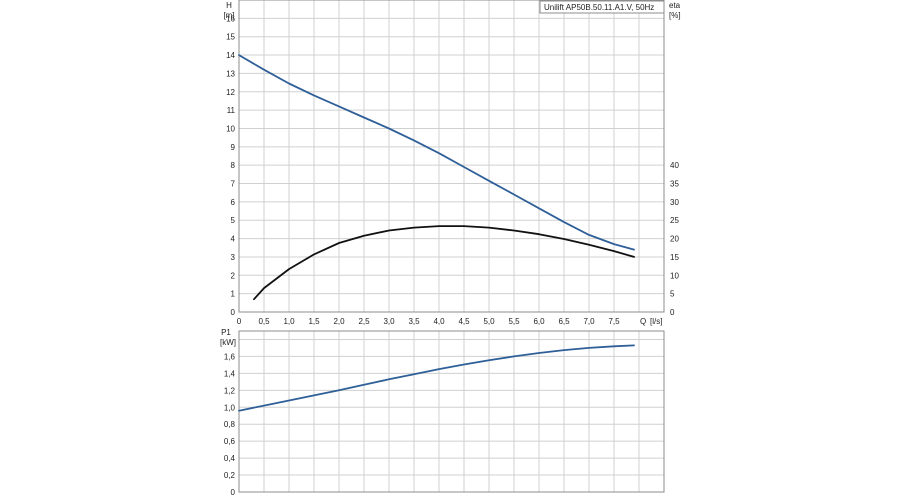 The width and height of the screenshot is (900, 500). What do you see at coordinates (233, 165) in the screenshot?
I see `y-tick-label: 8` at bounding box center [233, 165].